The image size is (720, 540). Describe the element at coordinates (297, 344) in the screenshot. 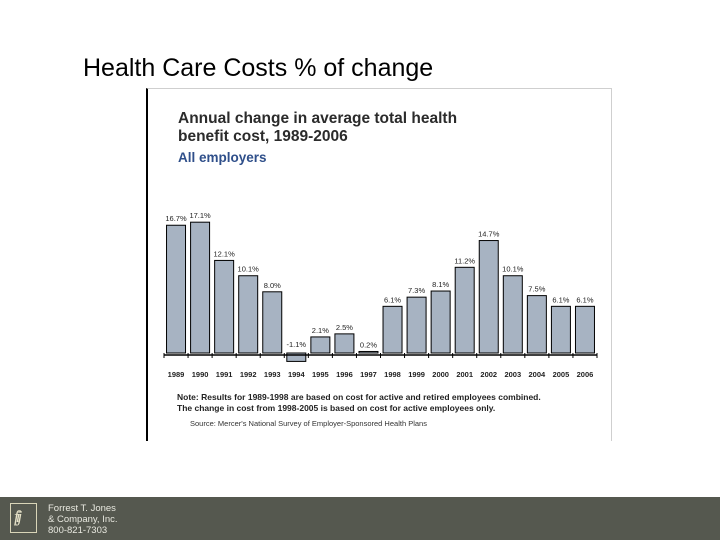

I see `data-label-1994: -1.1%` at that location.